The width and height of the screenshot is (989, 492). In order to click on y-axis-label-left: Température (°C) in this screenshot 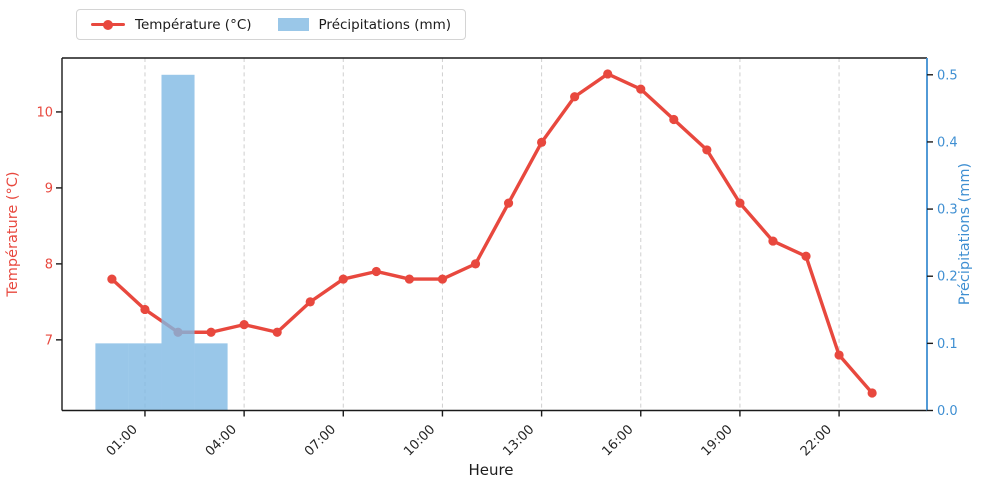, I will do `click(13, 234)`.